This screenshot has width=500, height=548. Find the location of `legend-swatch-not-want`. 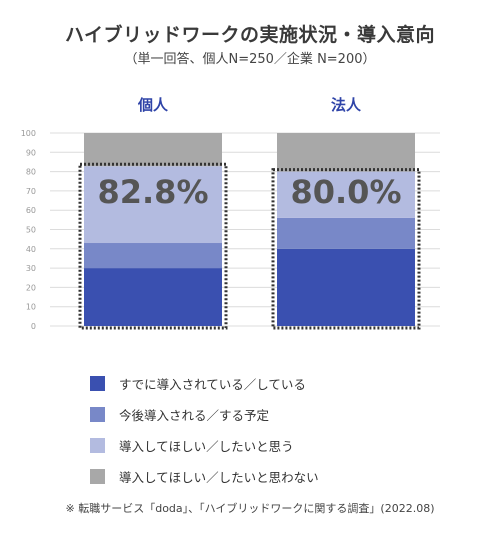

legend-swatch-not-want is located at coordinates (97, 476).